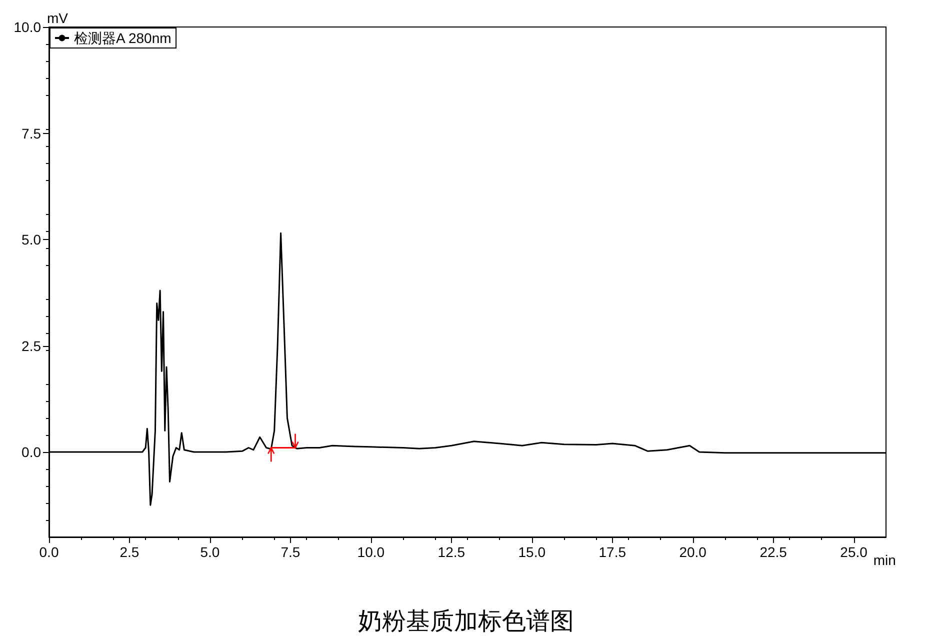 The height and width of the screenshot is (643, 932). Describe the element at coordinates (49, 552) in the screenshot. I see `x-tick-label: 0.0` at that location.